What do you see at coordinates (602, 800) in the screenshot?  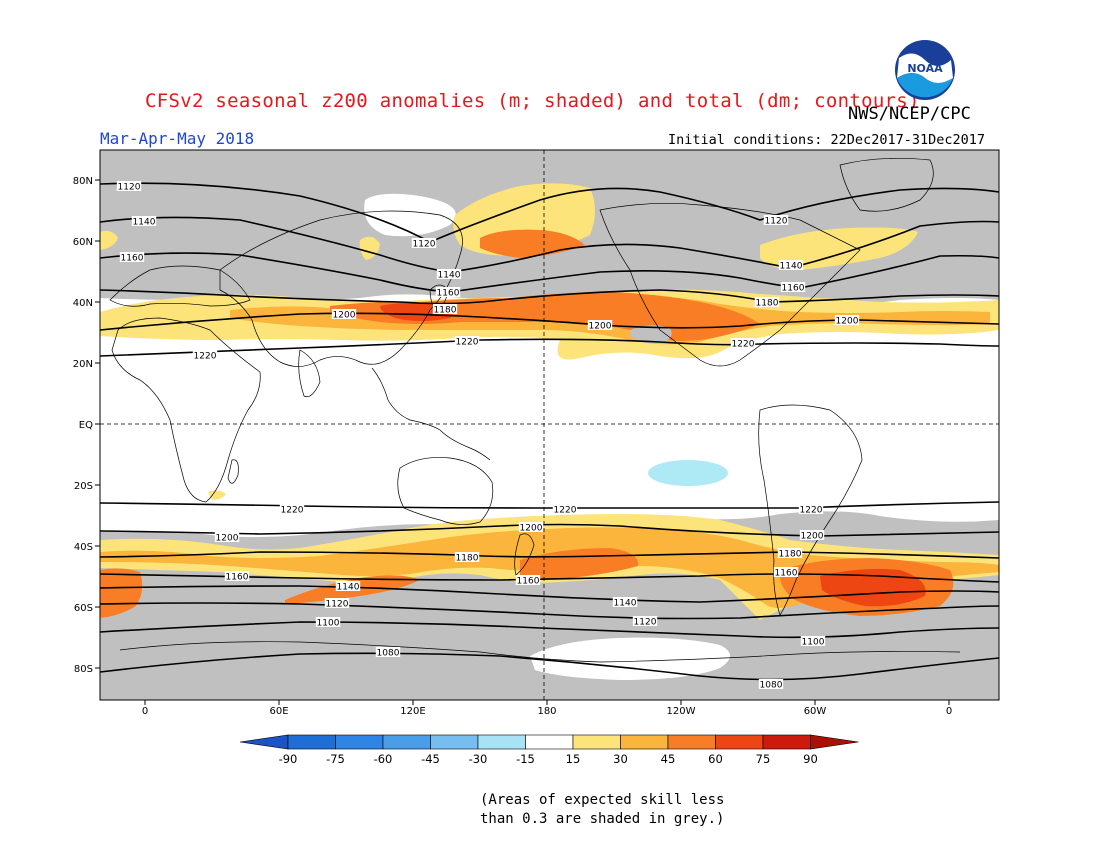 I see `skill-note-line1: (Areas of expected skill less` at bounding box center [602, 800].